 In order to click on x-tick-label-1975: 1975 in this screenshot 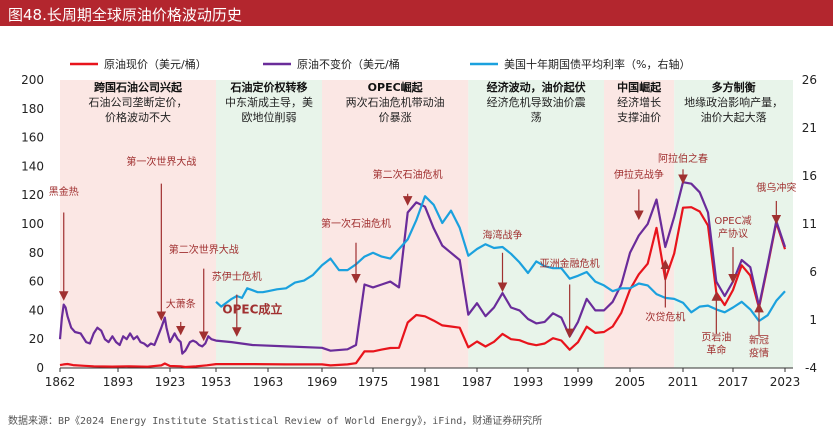, I will do `click(373, 382)`.